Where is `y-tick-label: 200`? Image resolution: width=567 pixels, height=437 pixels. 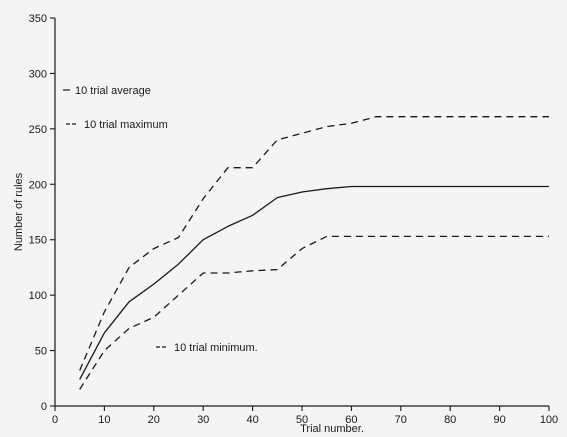 y-tick-label: 200 is located at coordinates (38, 185).